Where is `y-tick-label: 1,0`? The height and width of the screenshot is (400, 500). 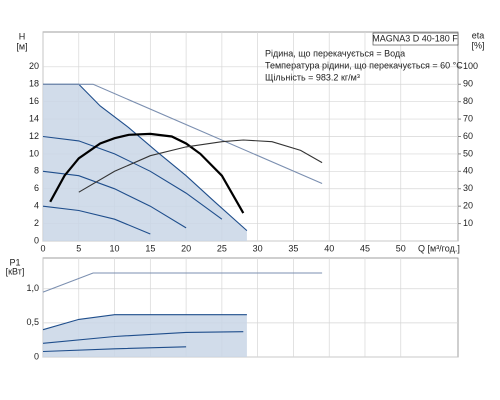 y-tick-label: 1,0 is located at coordinates (32, 288).